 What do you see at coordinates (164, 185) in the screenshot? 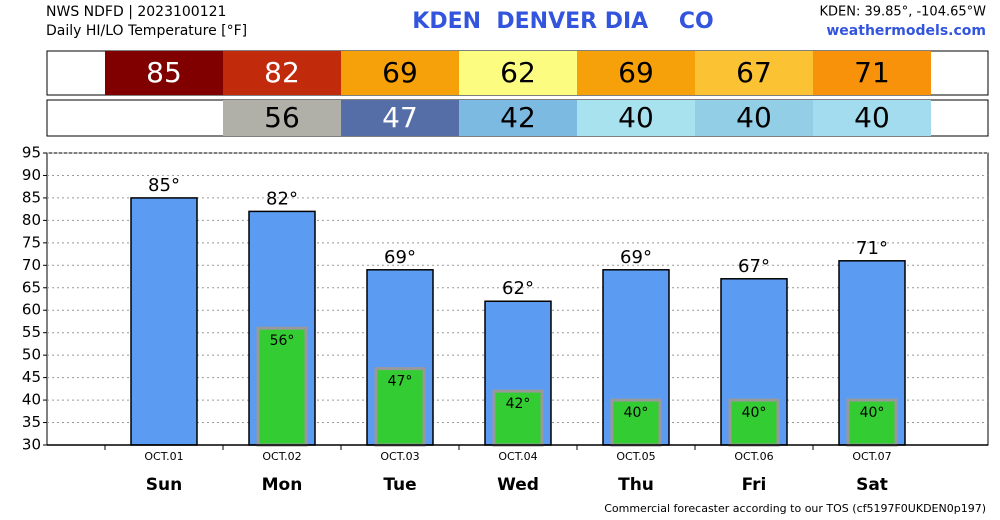
I see `data-label: 85°` at bounding box center [164, 185].